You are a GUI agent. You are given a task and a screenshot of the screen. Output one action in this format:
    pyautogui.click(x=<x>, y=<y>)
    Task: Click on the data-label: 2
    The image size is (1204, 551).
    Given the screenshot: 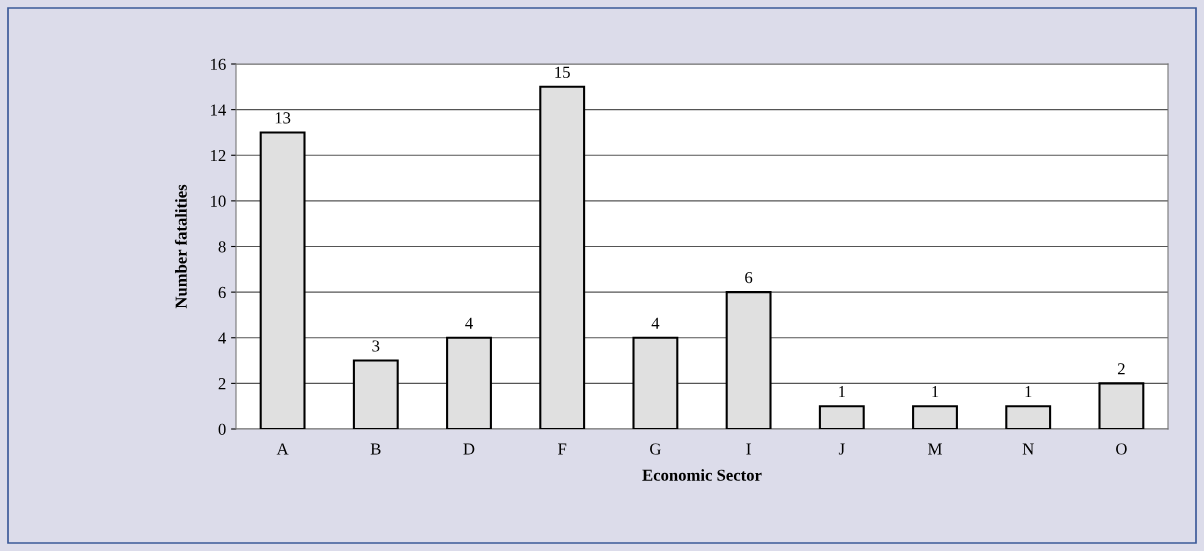 What is the action you would take?
    pyautogui.click(x=1121, y=369)
    